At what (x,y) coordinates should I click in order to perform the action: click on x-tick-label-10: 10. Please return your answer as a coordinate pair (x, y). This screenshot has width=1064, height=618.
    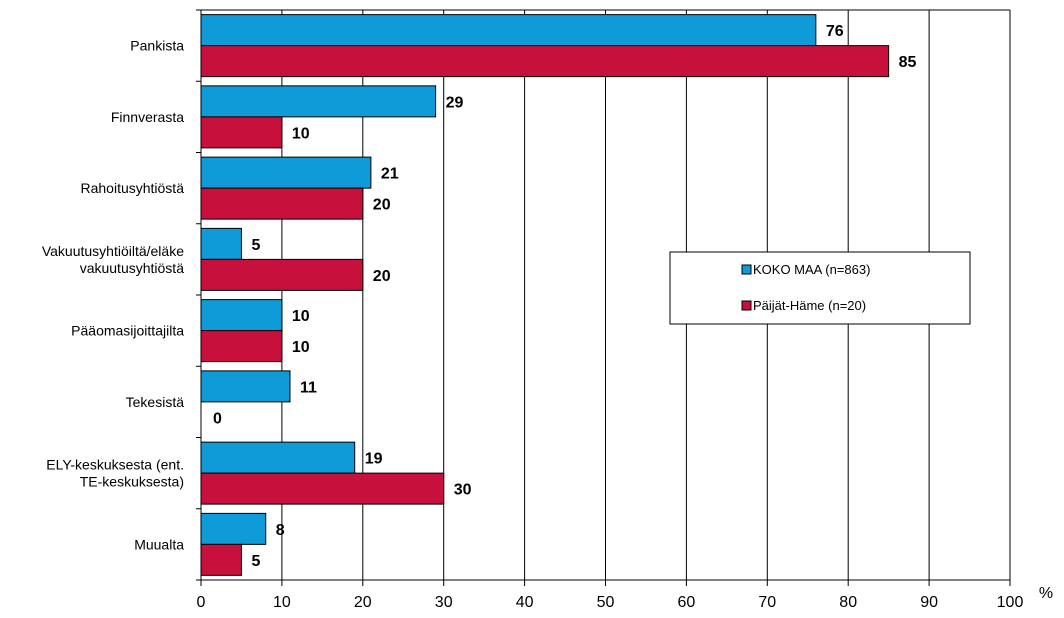
    Looking at the image, I should click on (282, 602).